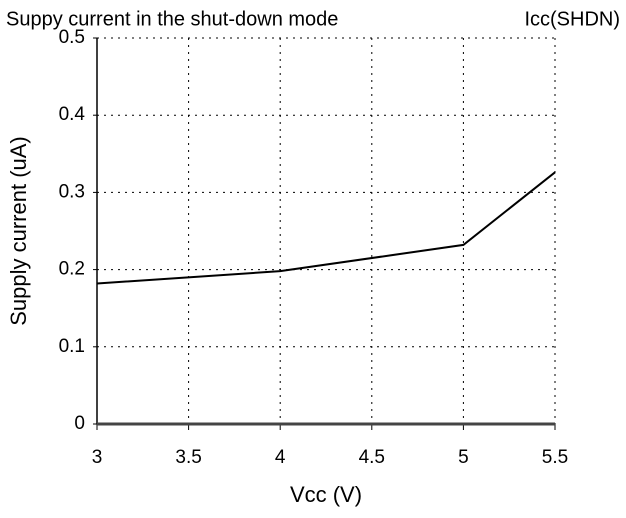 The width and height of the screenshot is (626, 518). I want to click on y-axis-label: Supply current (uA), so click(18, 231).